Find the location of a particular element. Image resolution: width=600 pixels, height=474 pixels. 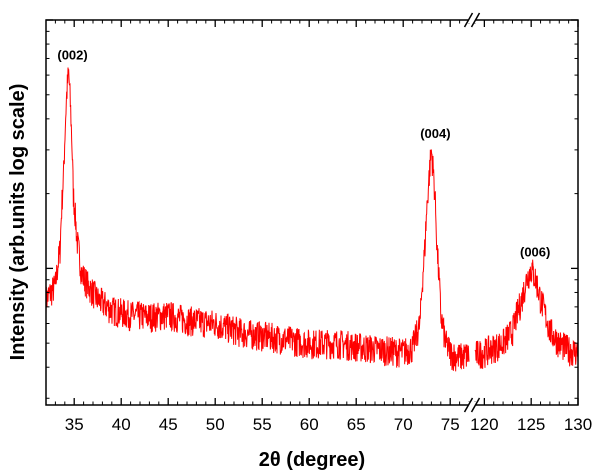

axis-break-gap-bottom is located at coordinates (472, 405).